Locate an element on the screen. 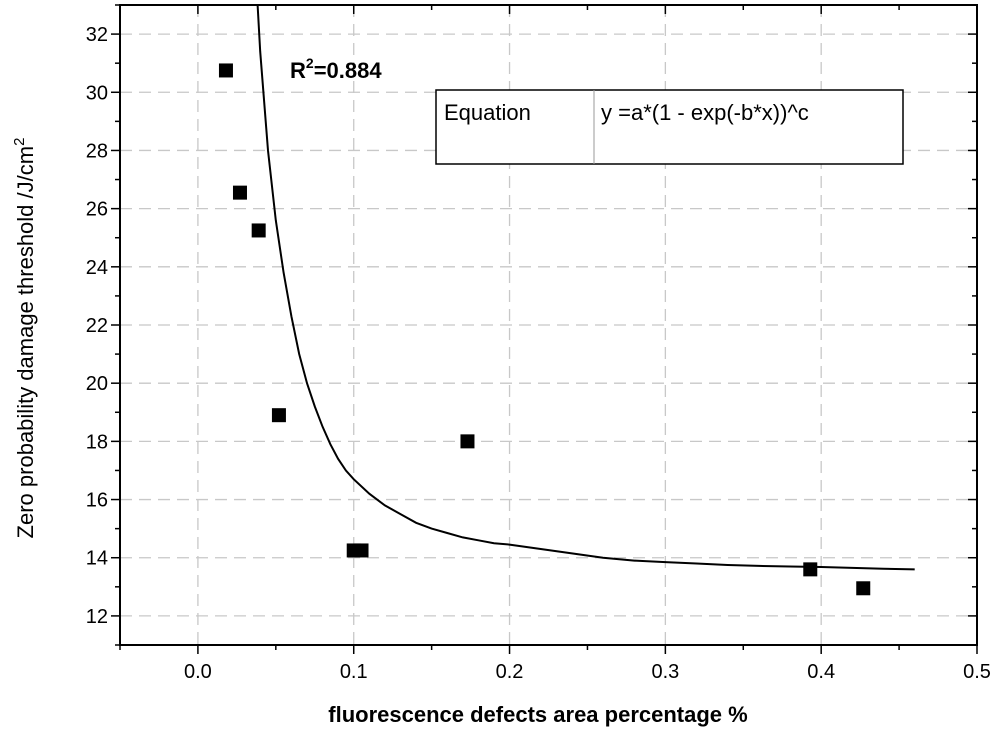 The image size is (1000, 732). y-tick-label: 14 is located at coordinates (97, 559).